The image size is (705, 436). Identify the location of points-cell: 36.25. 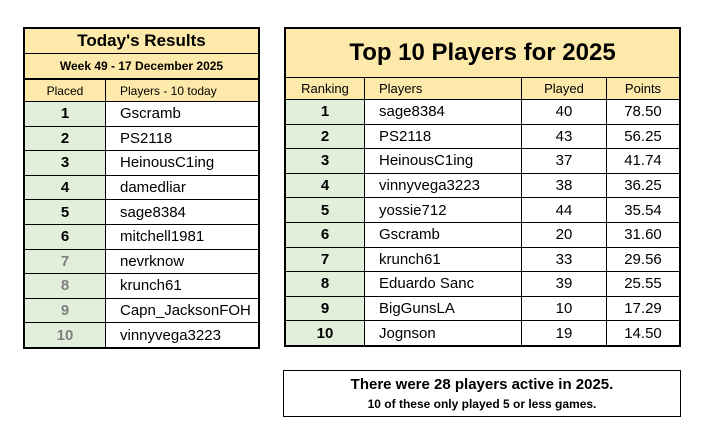
(643, 185).